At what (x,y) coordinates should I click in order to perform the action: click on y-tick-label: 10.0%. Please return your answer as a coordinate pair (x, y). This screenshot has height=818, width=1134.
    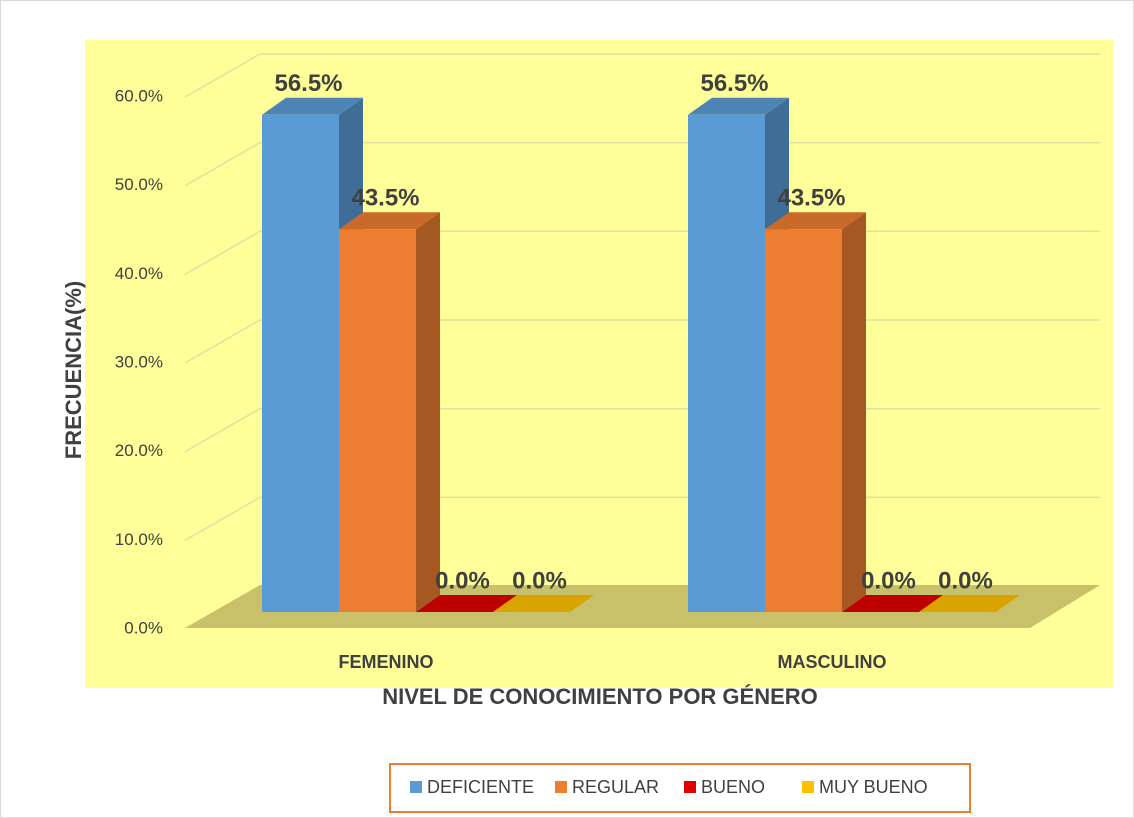
    Looking at the image, I should click on (139, 539).